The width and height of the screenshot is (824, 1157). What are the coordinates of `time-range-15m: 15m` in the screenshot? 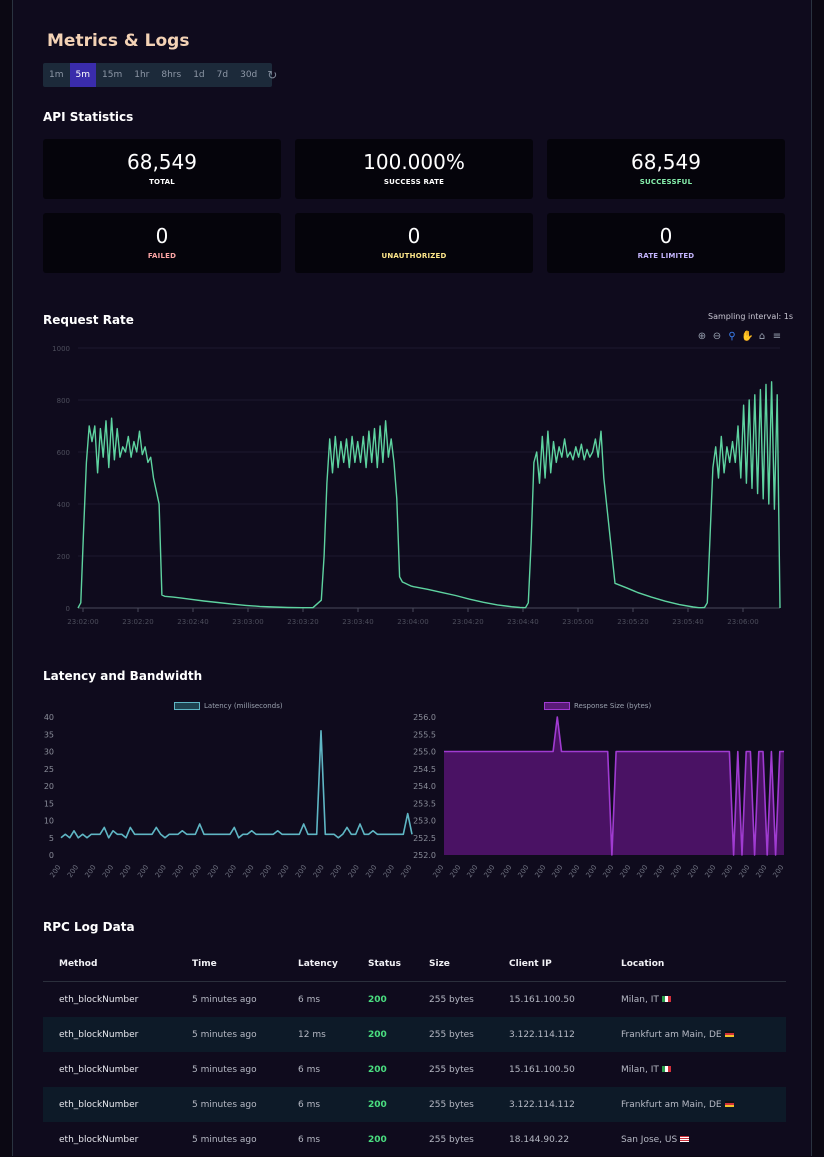 It's located at (112, 75).